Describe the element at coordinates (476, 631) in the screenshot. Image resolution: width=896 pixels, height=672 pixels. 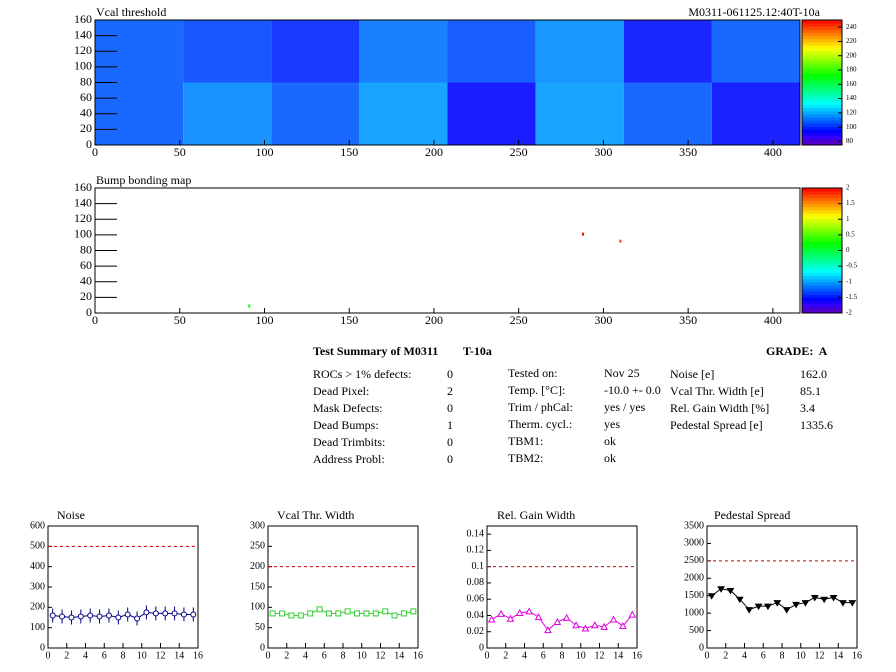
I see `y-tick-label: 0.02` at that location.